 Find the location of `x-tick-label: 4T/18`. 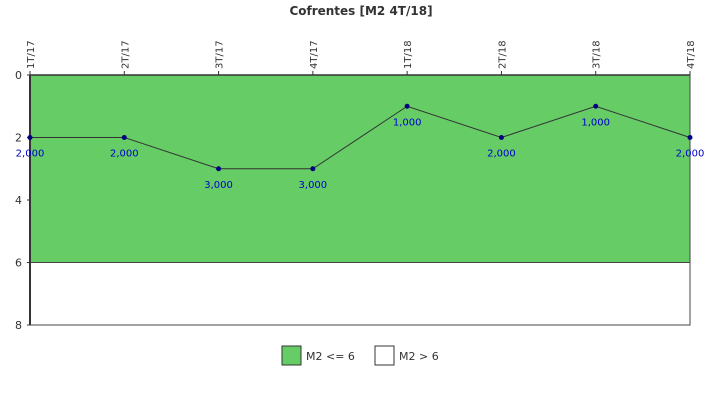

x-tick-label: 4T/18 is located at coordinates (691, 54).